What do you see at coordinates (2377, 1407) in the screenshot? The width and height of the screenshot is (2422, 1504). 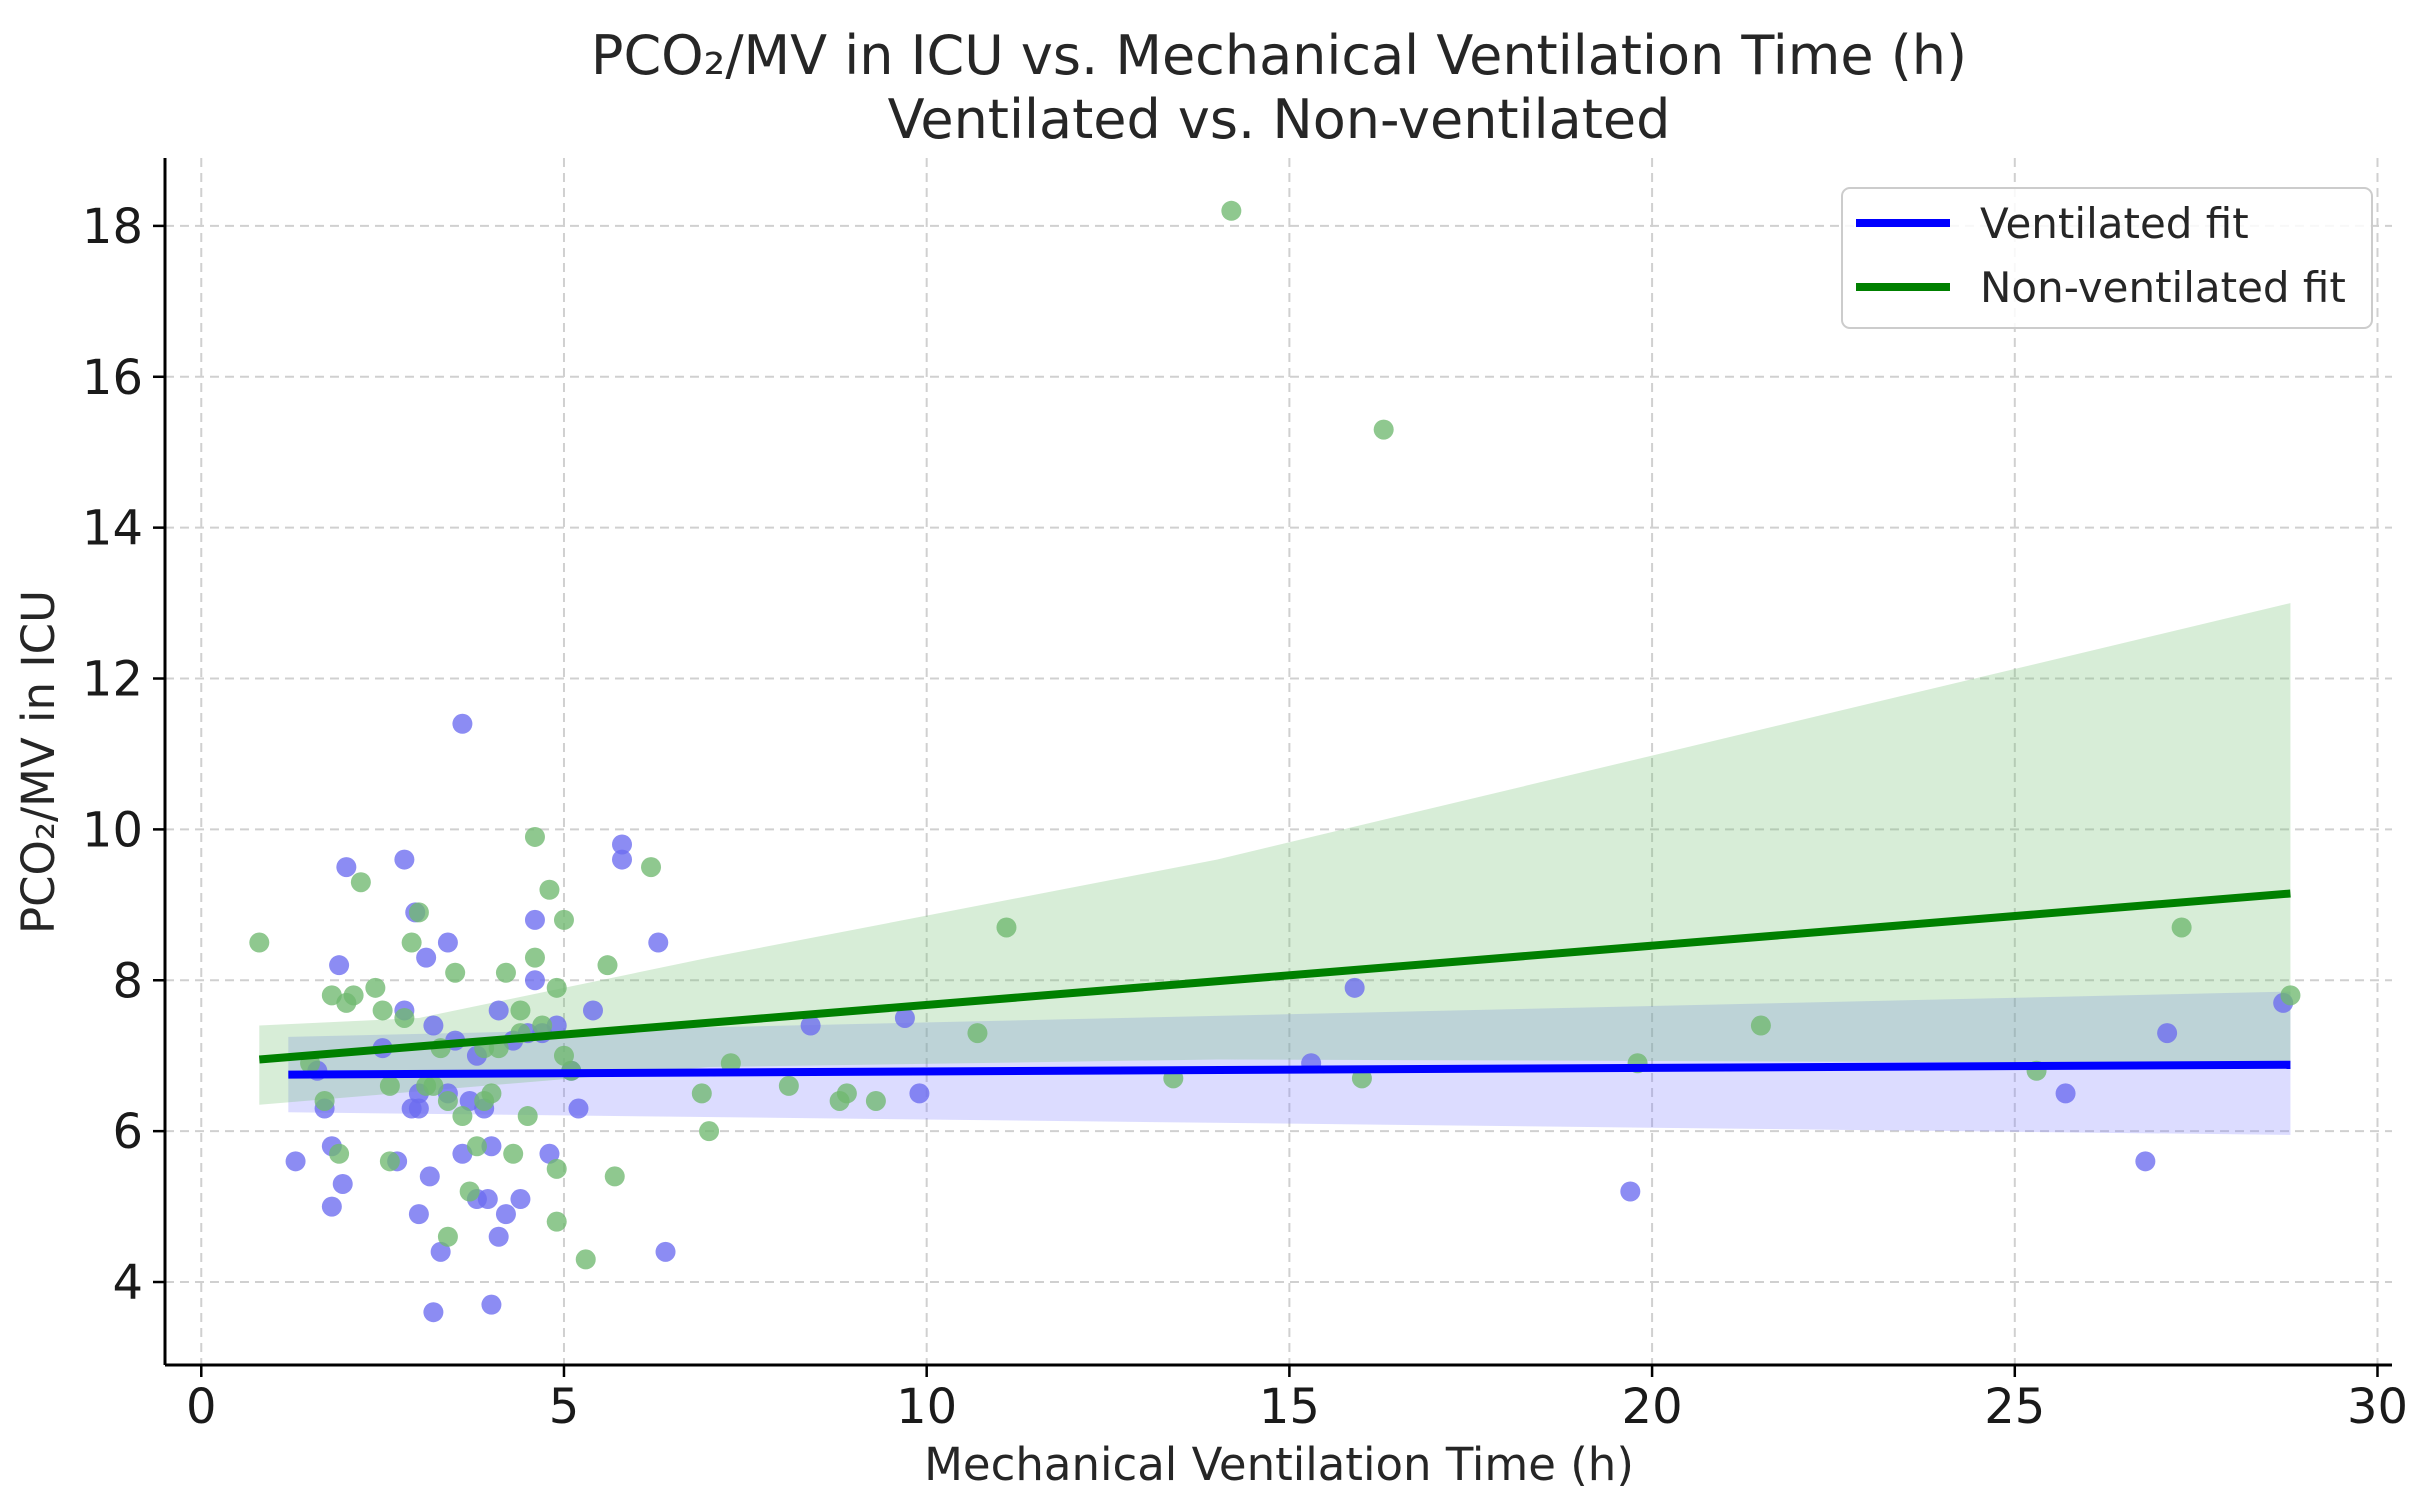 I see `x-tick-label: 30` at bounding box center [2377, 1407].